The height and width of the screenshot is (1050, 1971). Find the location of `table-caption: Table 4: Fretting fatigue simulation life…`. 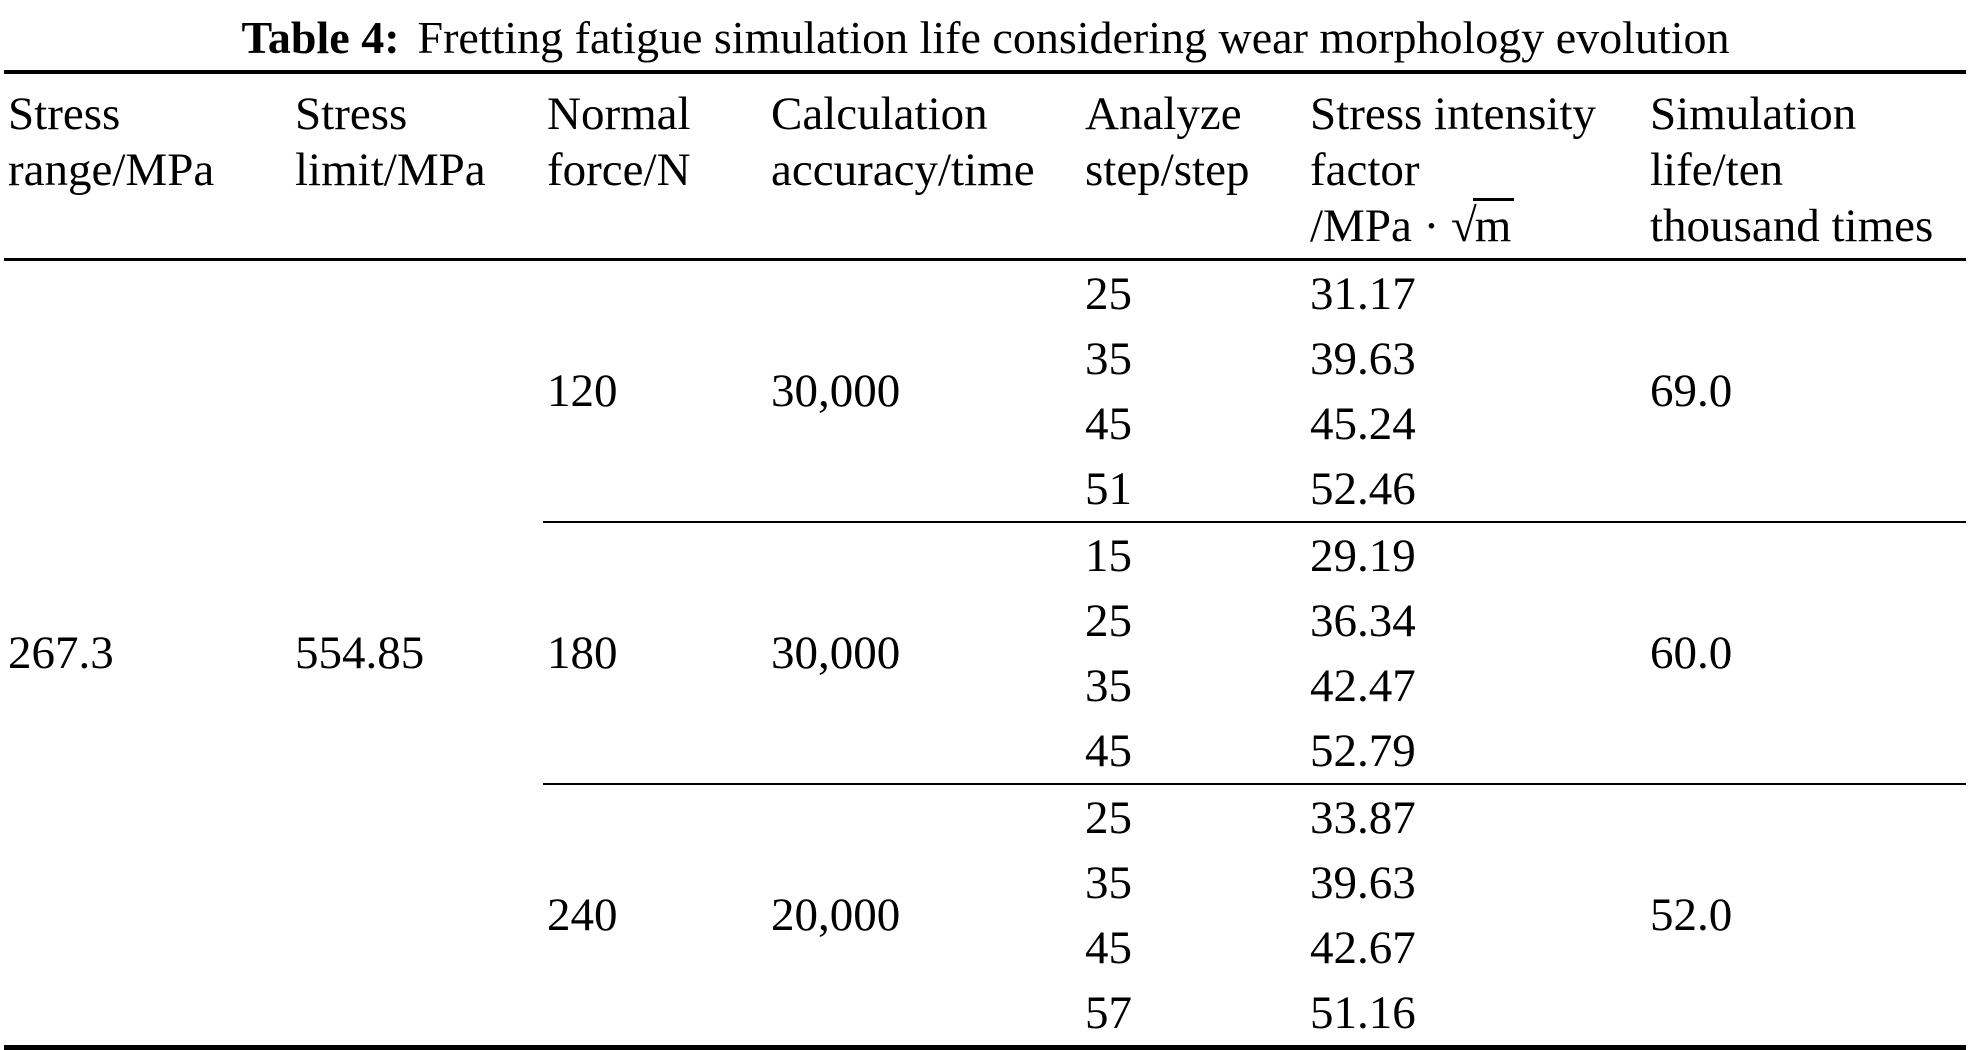

table-caption: Table 4: Fretting fatigue simulation life… is located at coordinates (985, 35).